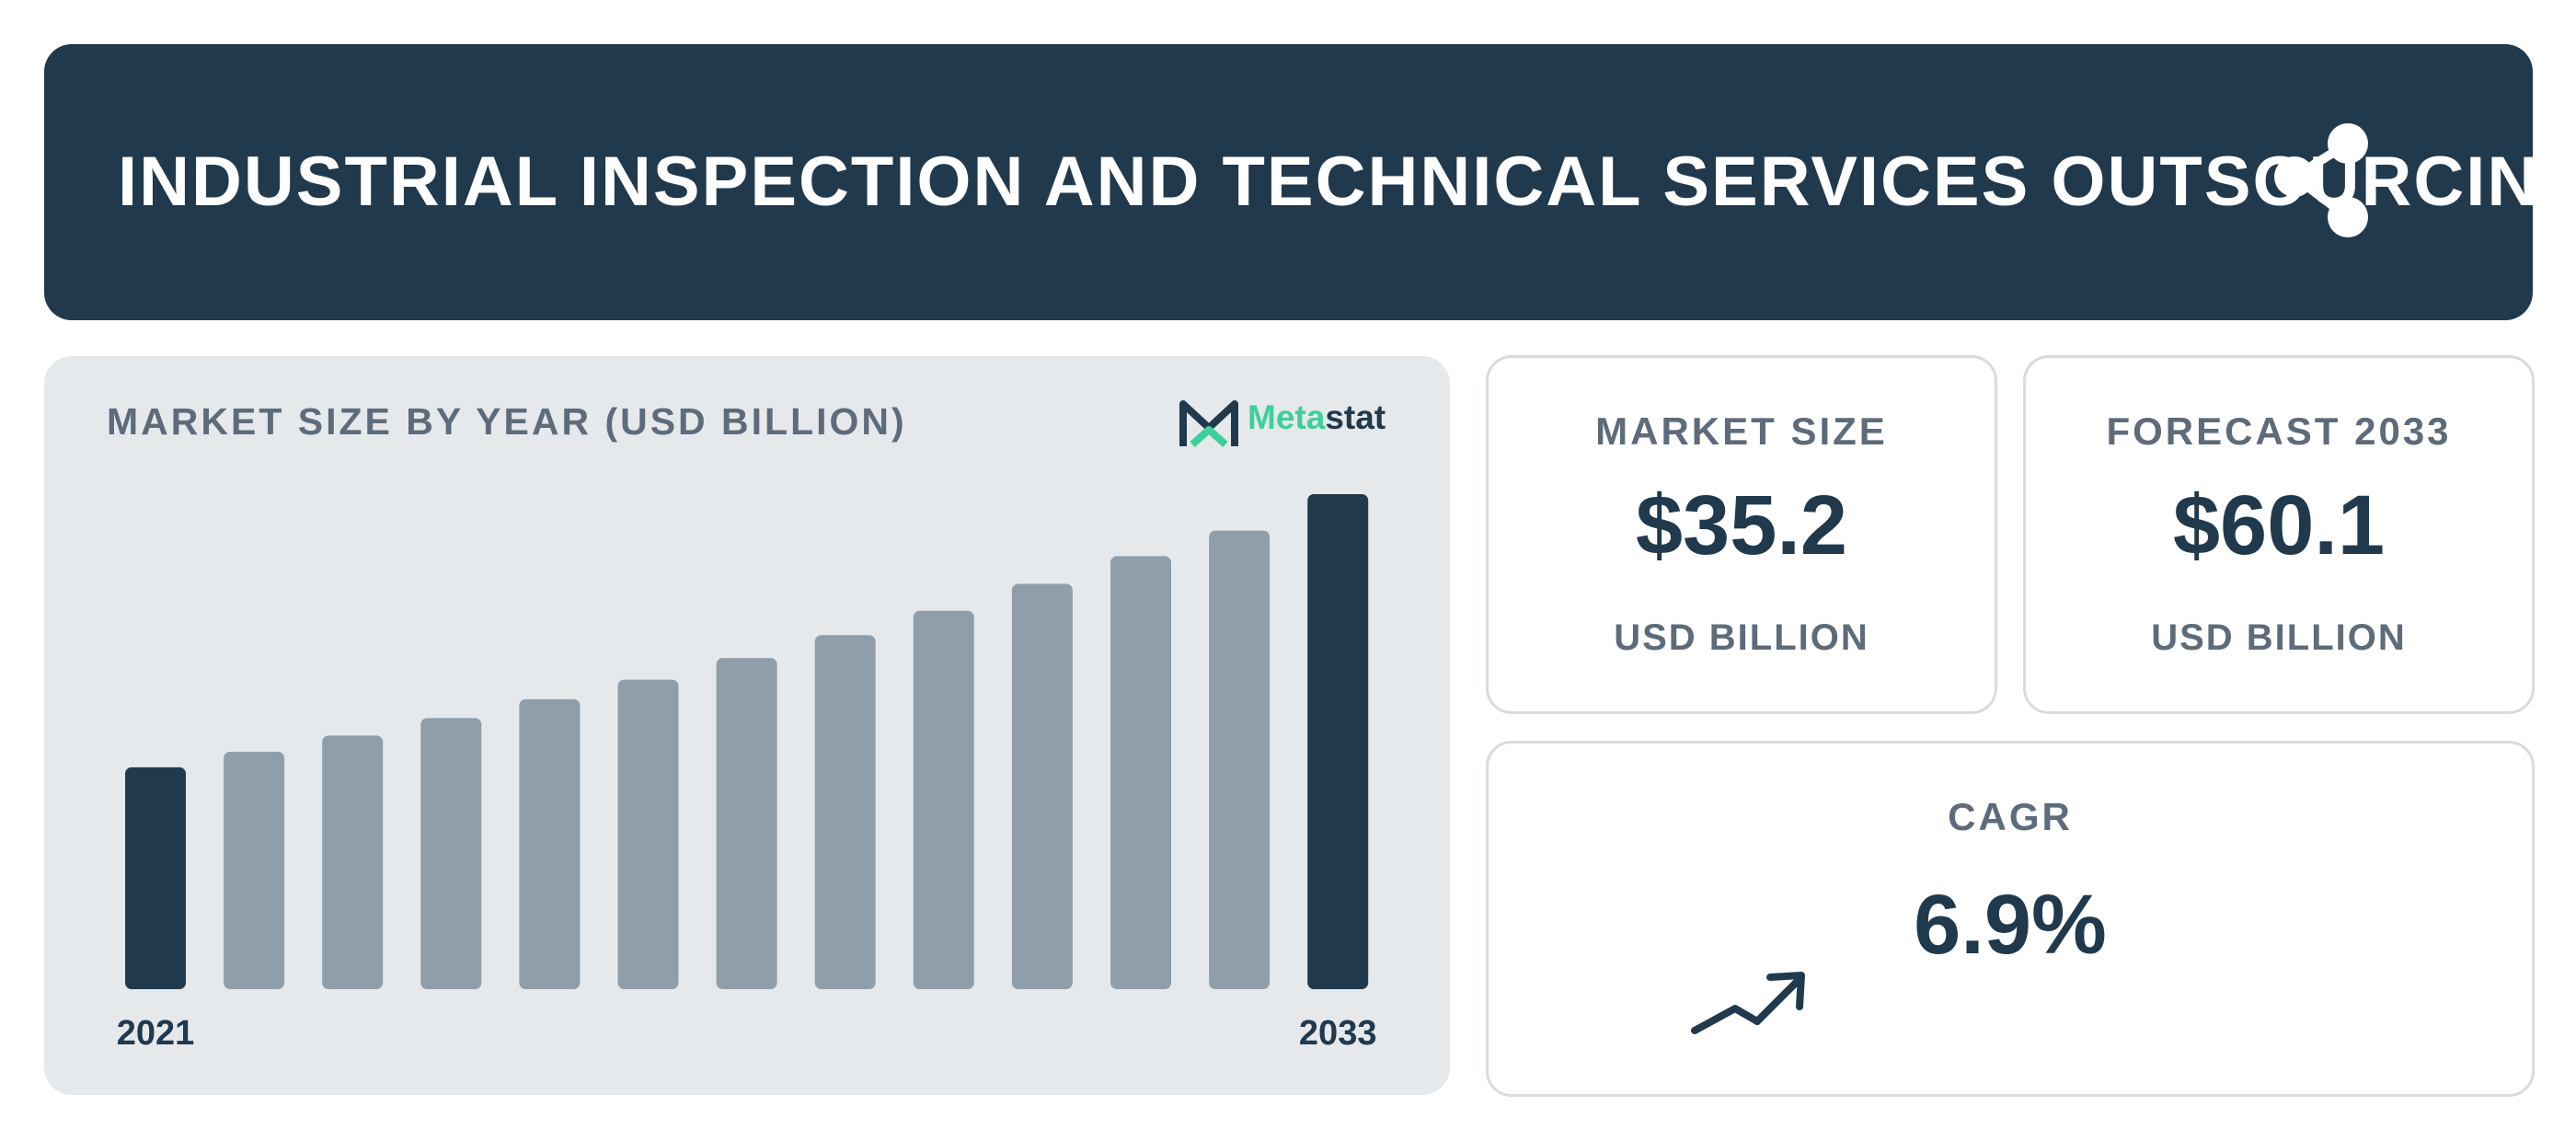 This screenshot has height=1141, width=2576. I want to click on market-size-value: $35.2, so click(1741, 525).